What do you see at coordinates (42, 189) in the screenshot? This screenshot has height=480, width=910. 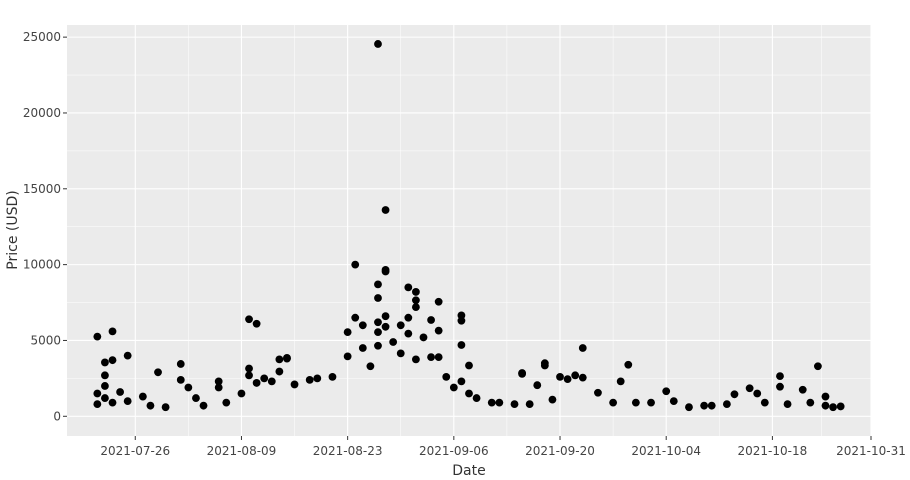 I see `y-tick-label: 15000` at bounding box center [42, 189].